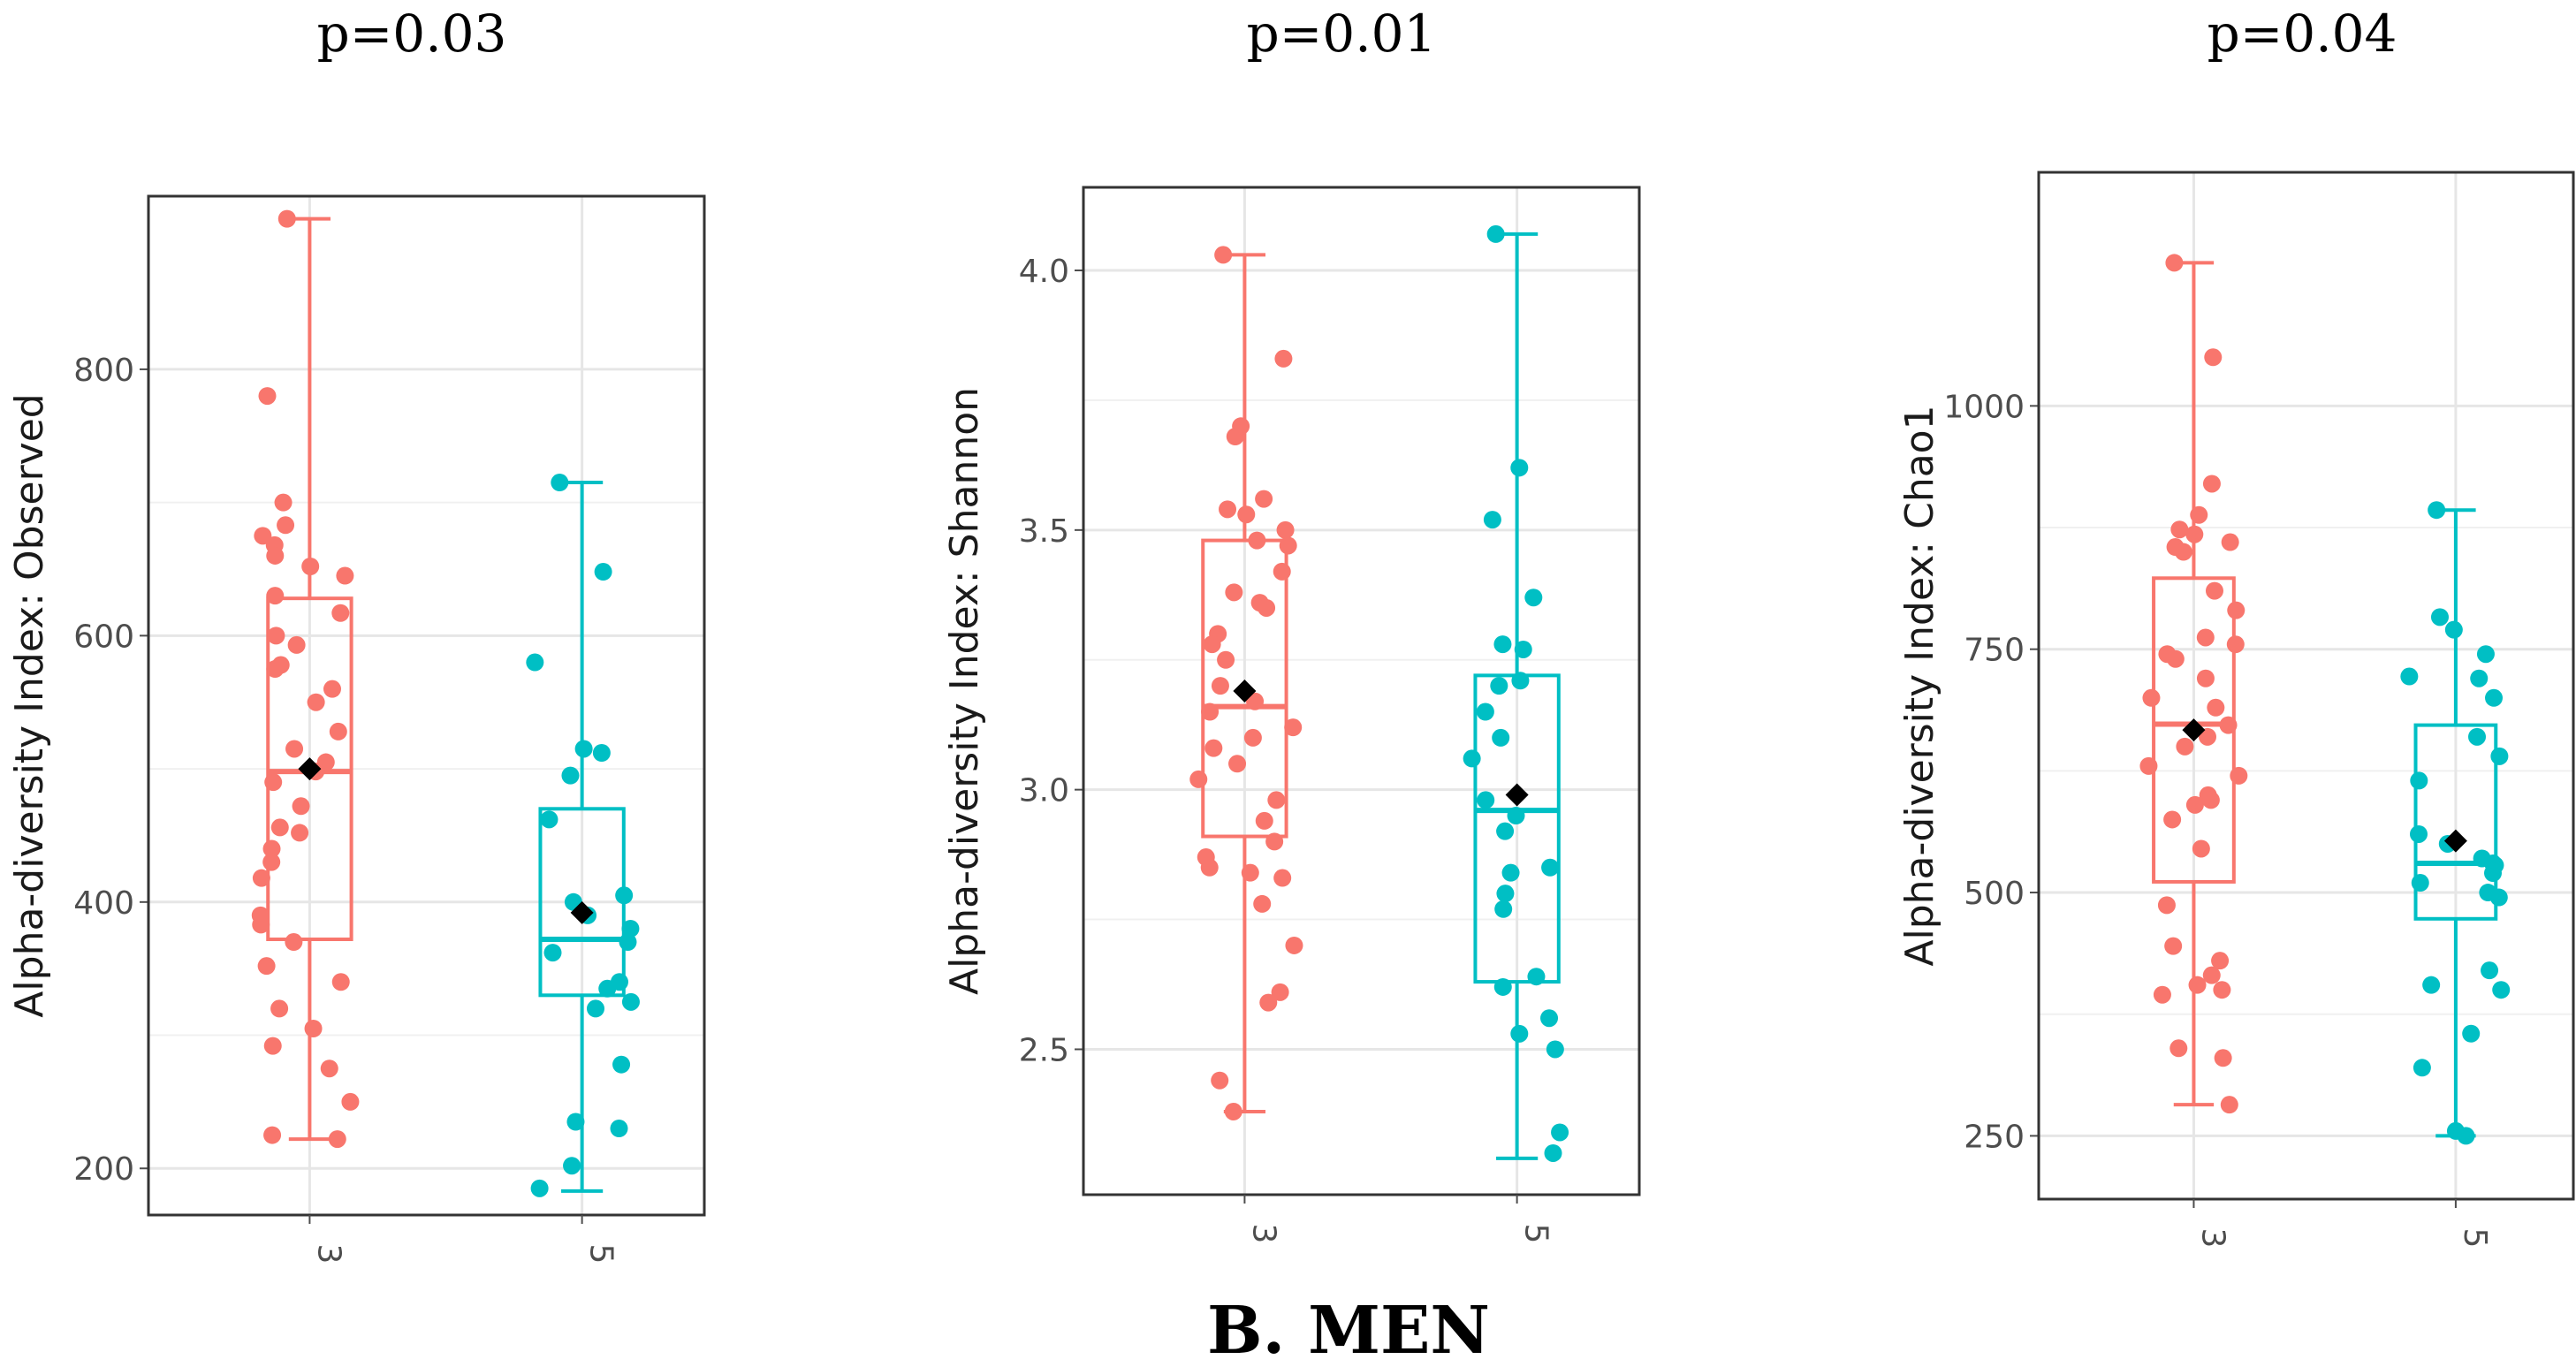  What do you see at coordinates (1342, 34) in the screenshot?
I see `panel-title: p=0.01` at bounding box center [1342, 34].